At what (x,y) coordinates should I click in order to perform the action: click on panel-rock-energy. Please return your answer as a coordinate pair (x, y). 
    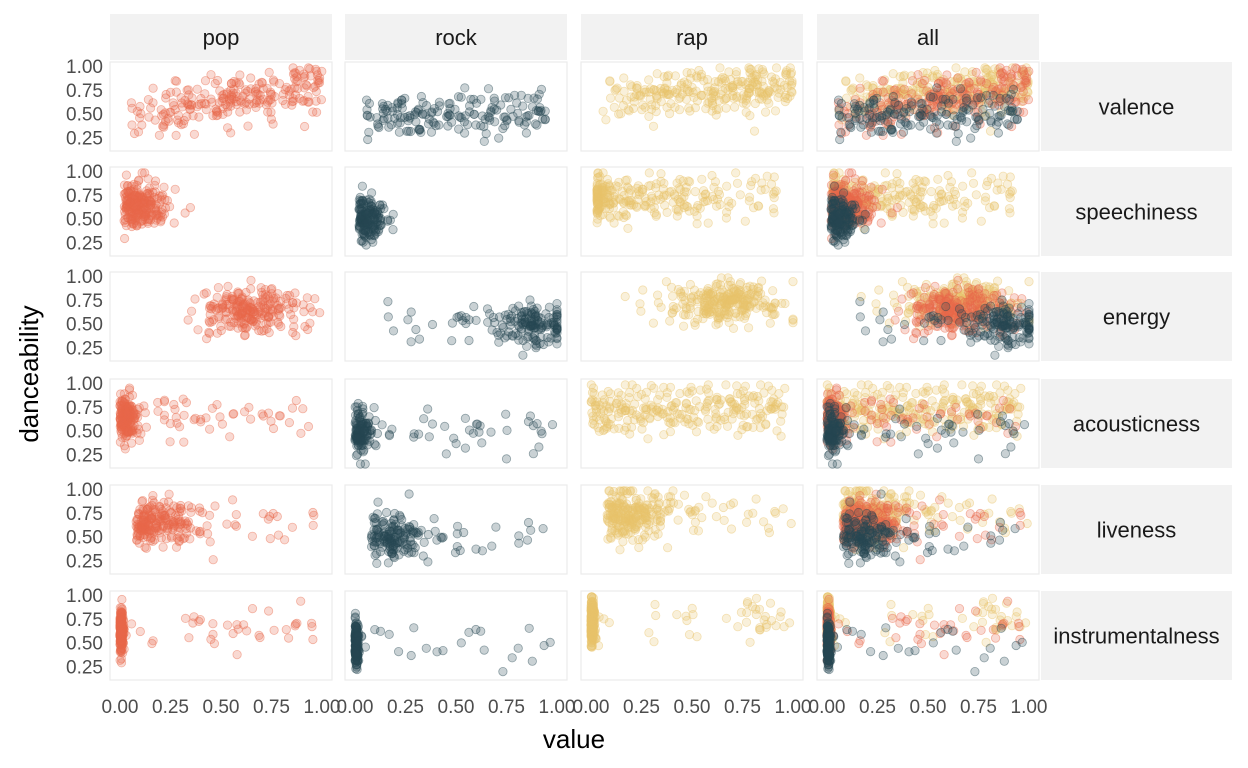
    Looking at the image, I should click on (456, 316).